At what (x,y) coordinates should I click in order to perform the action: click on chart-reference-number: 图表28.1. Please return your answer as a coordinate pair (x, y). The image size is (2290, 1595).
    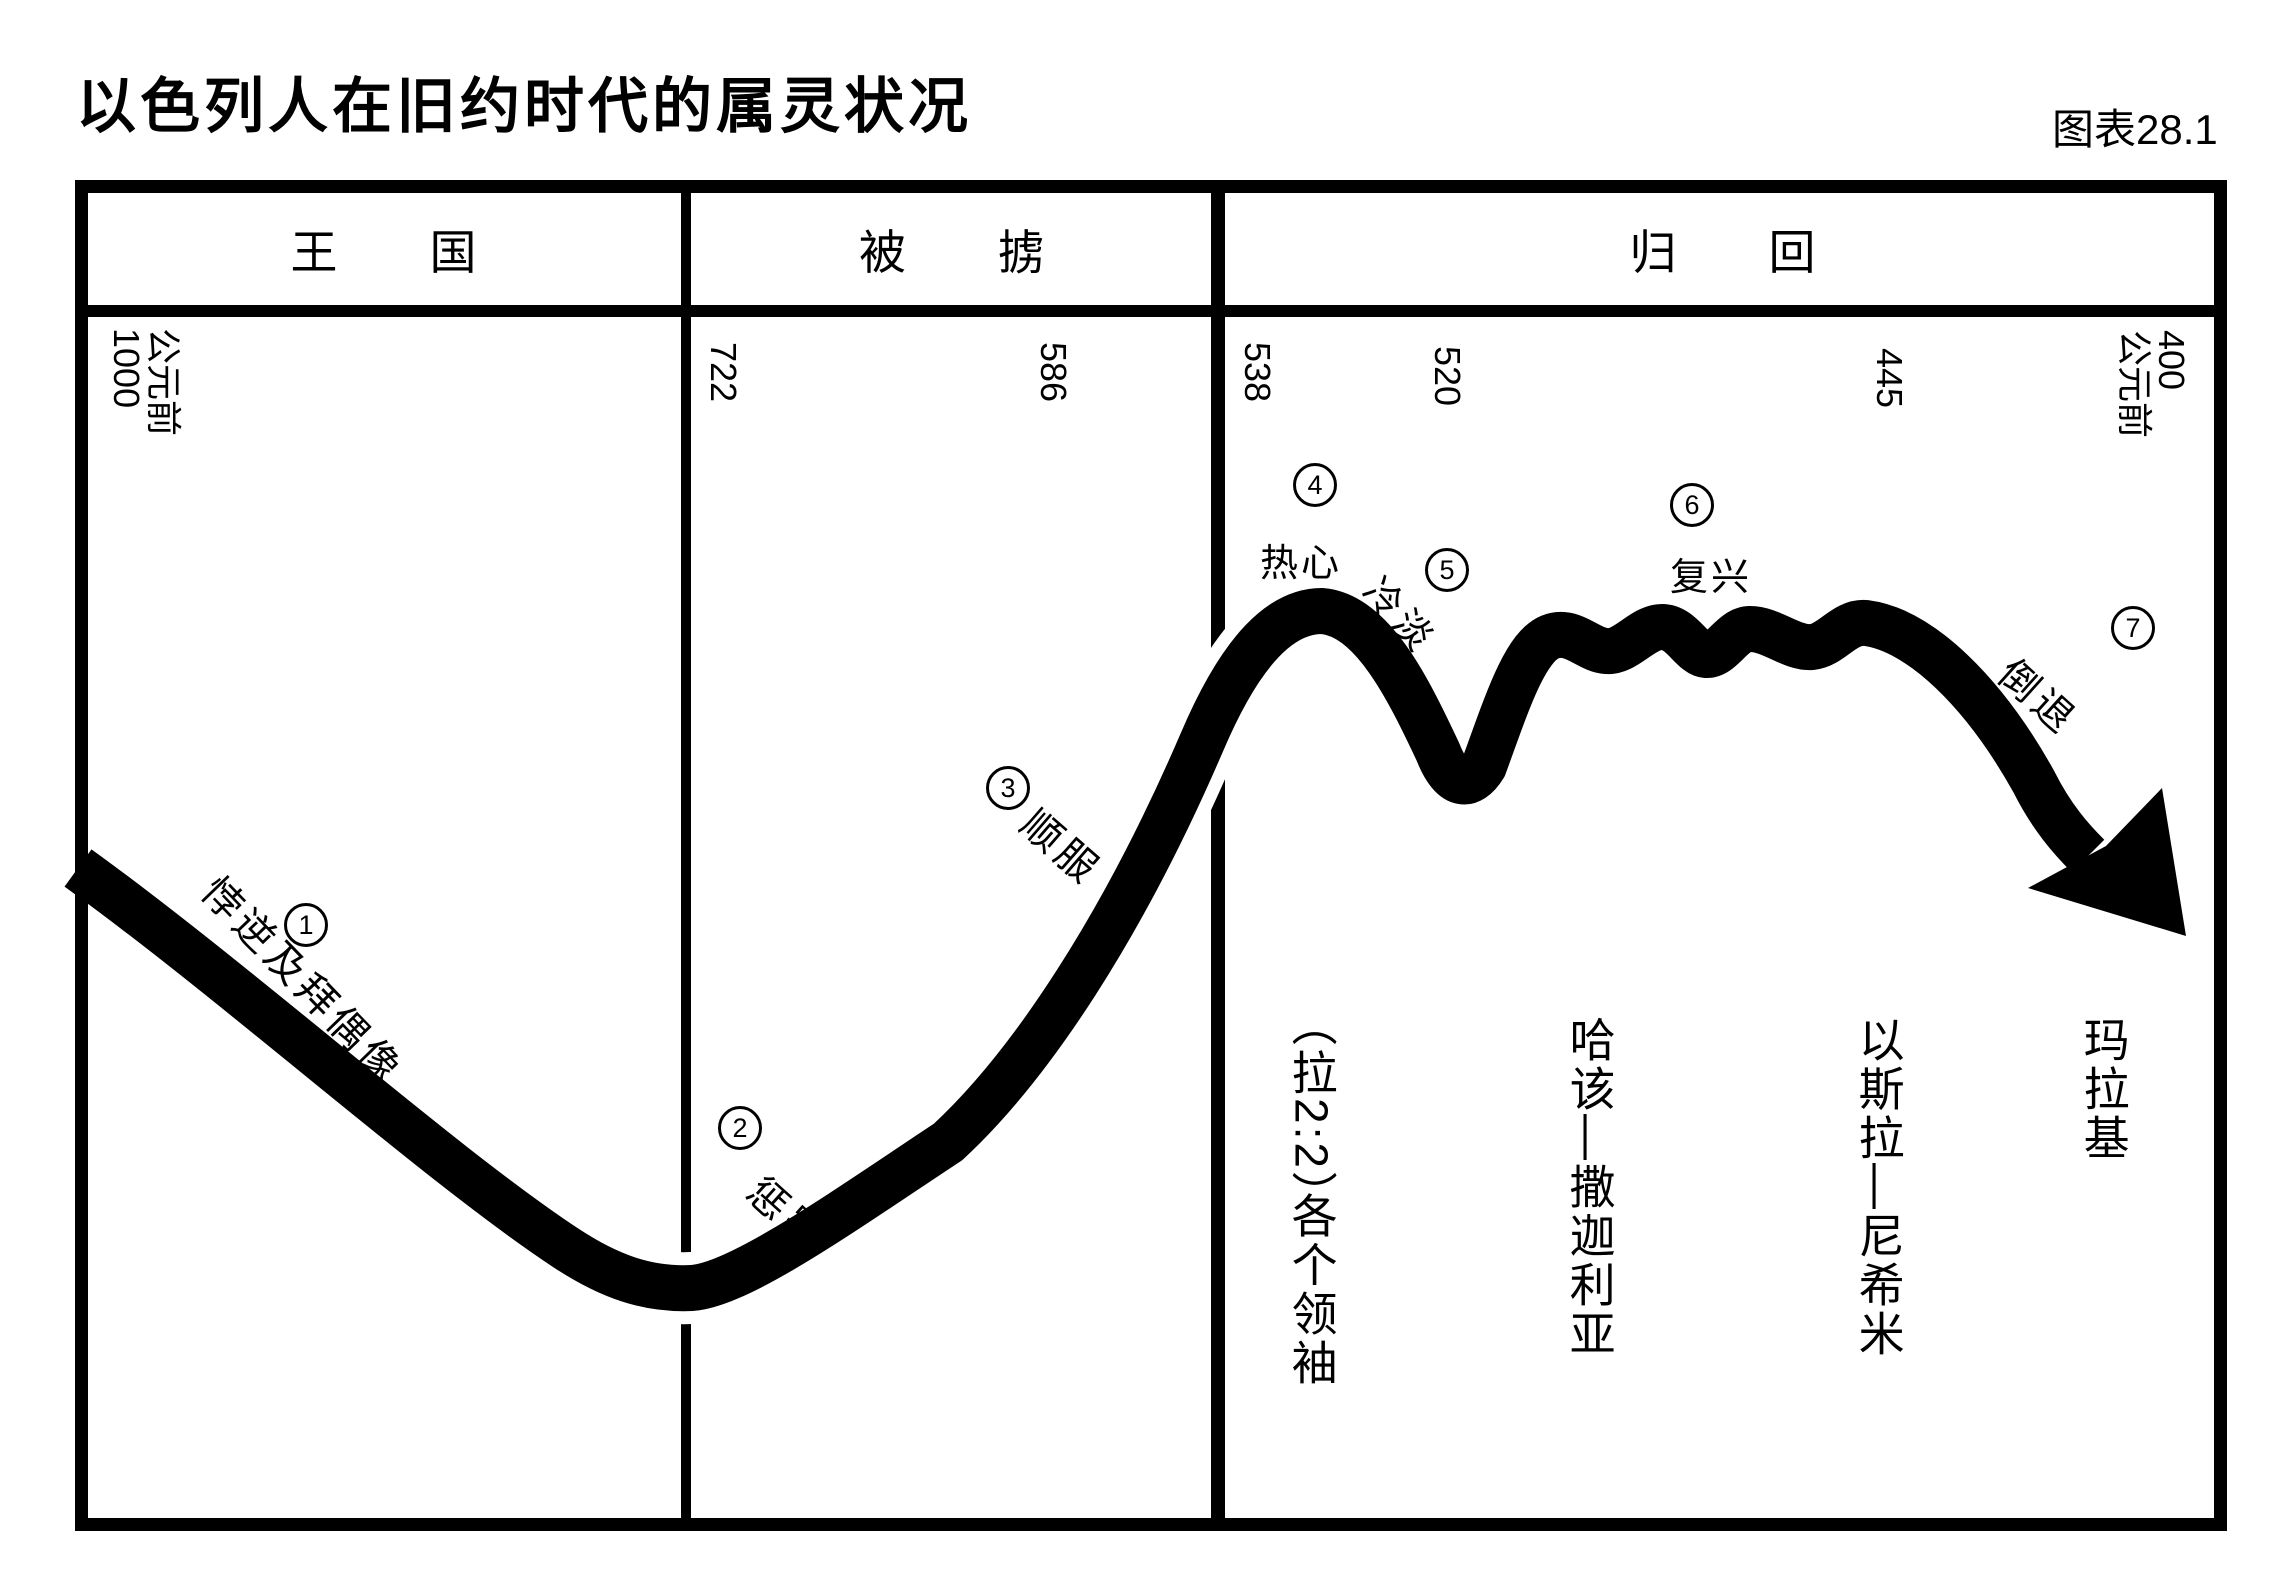
    Looking at the image, I should click on (2135, 129).